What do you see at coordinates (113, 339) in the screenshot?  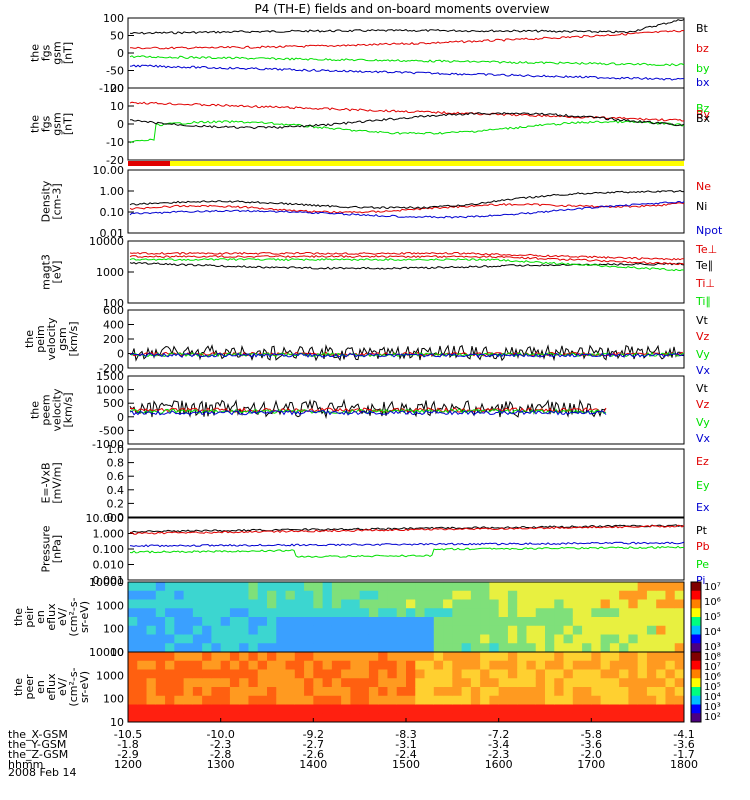 I see `y-tick-label: 200` at bounding box center [113, 339].